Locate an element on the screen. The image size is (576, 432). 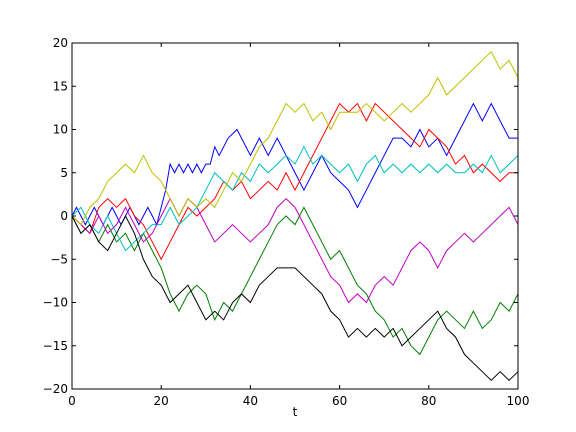
x-tick-label: 60 is located at coordinates (339, 401).